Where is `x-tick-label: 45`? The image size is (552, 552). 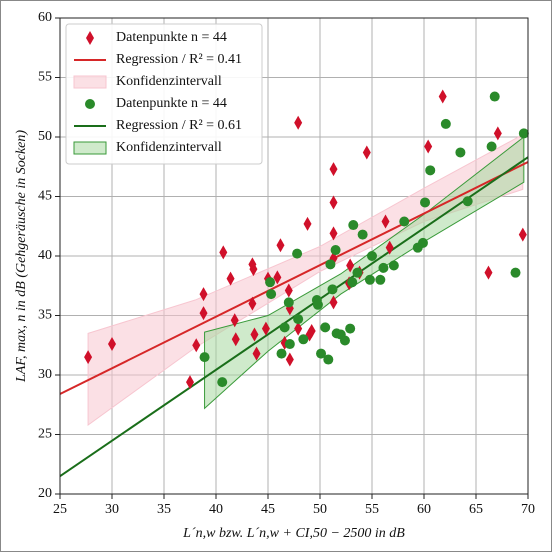 x-tick-label: 45 is located at coordinates (268, 509).